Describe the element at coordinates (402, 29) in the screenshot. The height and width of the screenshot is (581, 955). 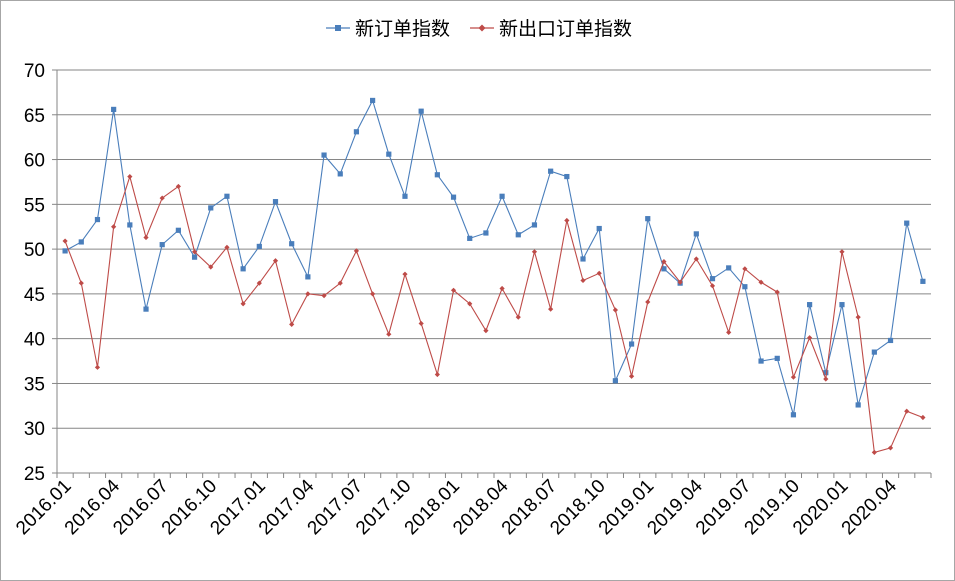
I see `legend-label-new-orders: 新订单指数` at that location.